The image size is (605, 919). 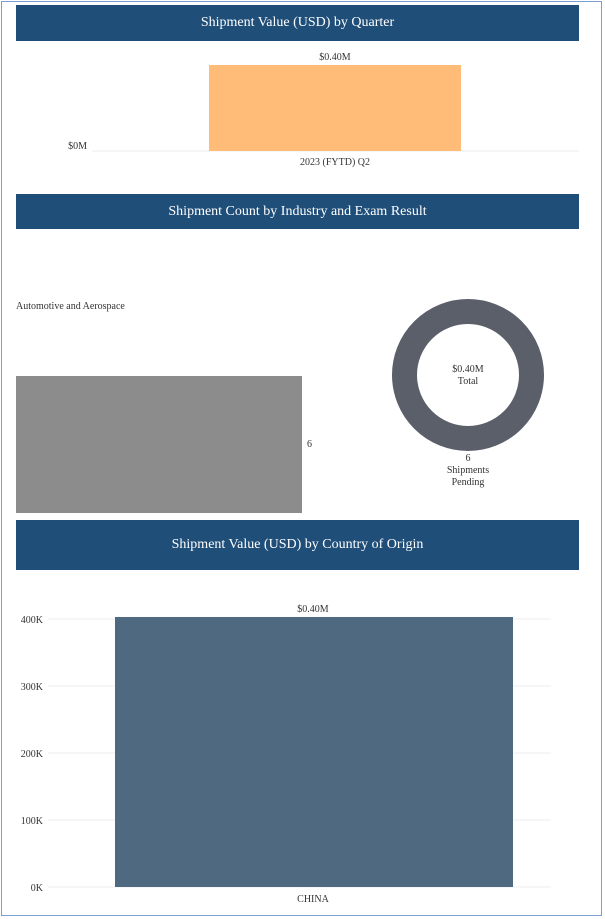 I want to click on quarter-panel-title: Shipment Value (USD) by Quarter, so click(x=297, y=23).